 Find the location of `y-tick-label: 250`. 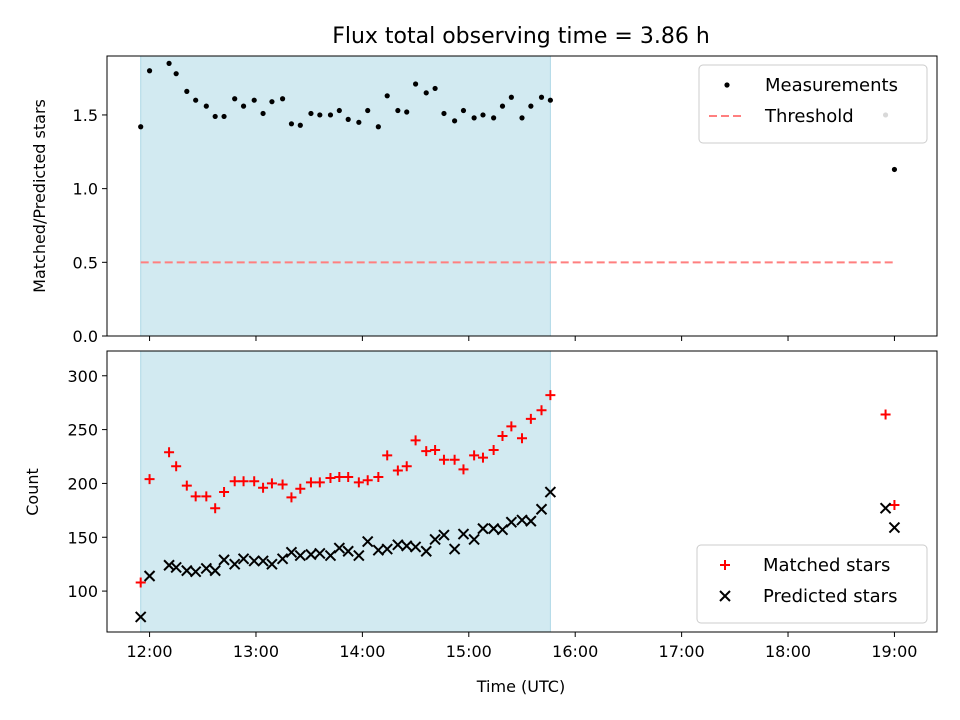

y-tick-label: 250 is located at coordinates (82, 430).